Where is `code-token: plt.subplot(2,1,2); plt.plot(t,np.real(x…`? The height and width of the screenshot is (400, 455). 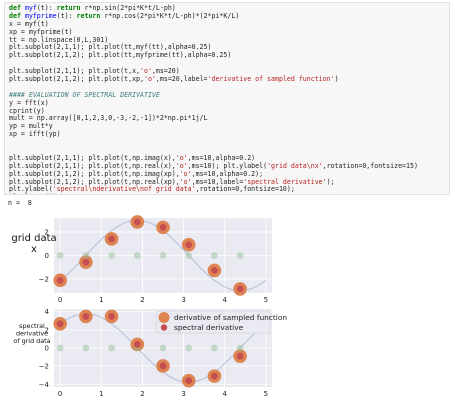 code-token: plt.subplot(2,1,2); plt.plot(t,np.real(x… is located at coordinates (94, 181).